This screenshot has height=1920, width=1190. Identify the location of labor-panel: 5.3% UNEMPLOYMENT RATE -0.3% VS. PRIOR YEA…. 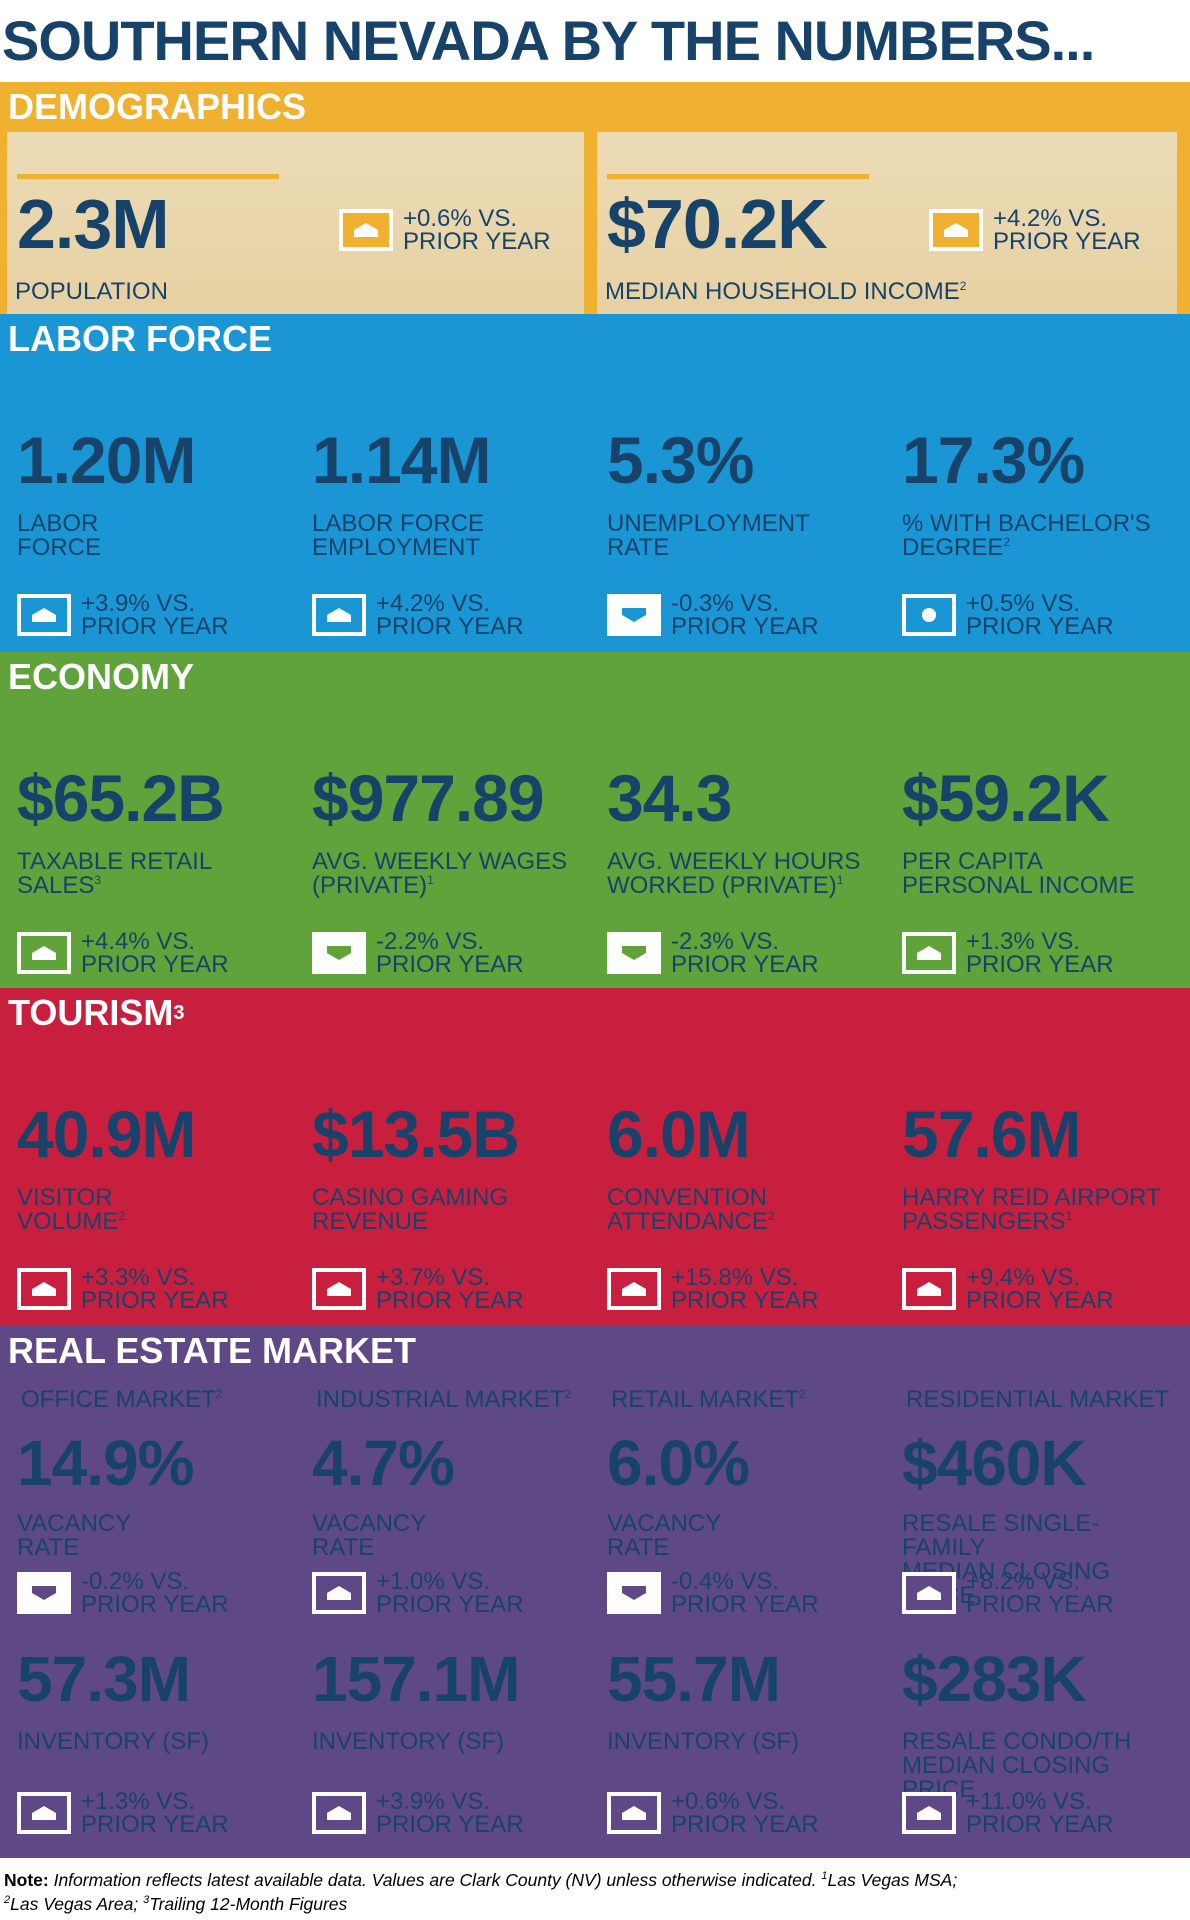
(737, 506).